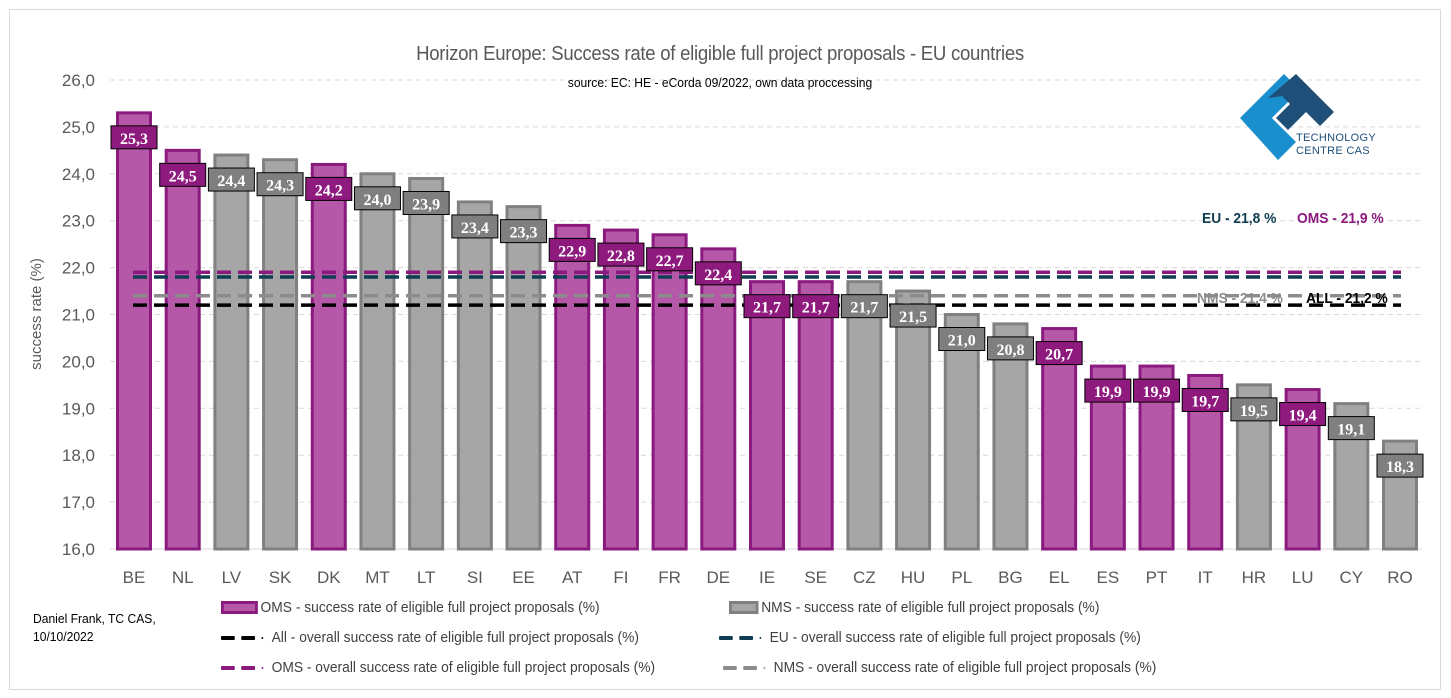 This screenshot has height=698, width=1451. Describe the element at coordinates (245, 638) in the screenshot. I see `legend-swatch-all-line` at that location.